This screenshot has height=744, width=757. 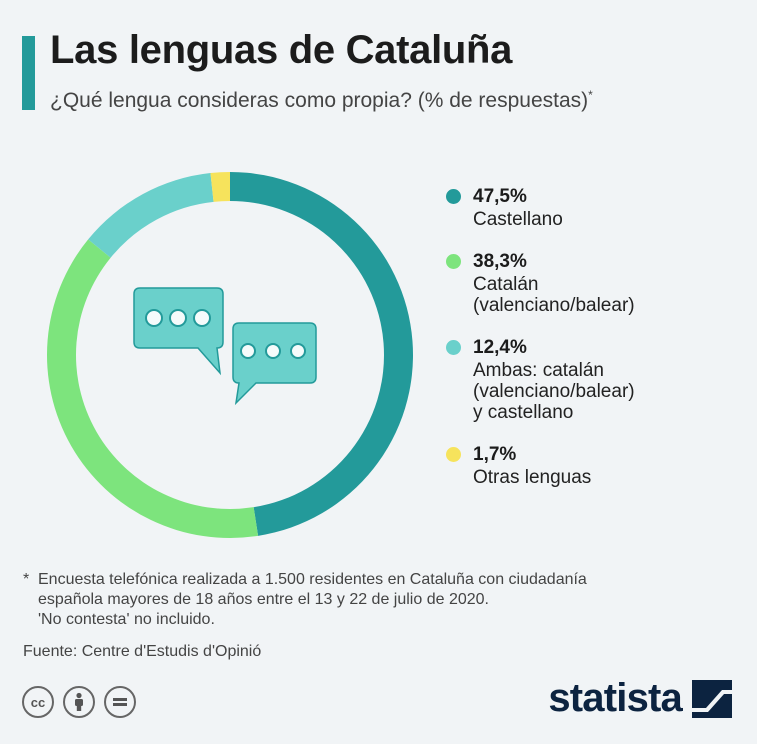 What do you see at coordinates (225, 346) in the screenshot?
I see `speech-bubbles-icon` at bounding box center [225, 346].